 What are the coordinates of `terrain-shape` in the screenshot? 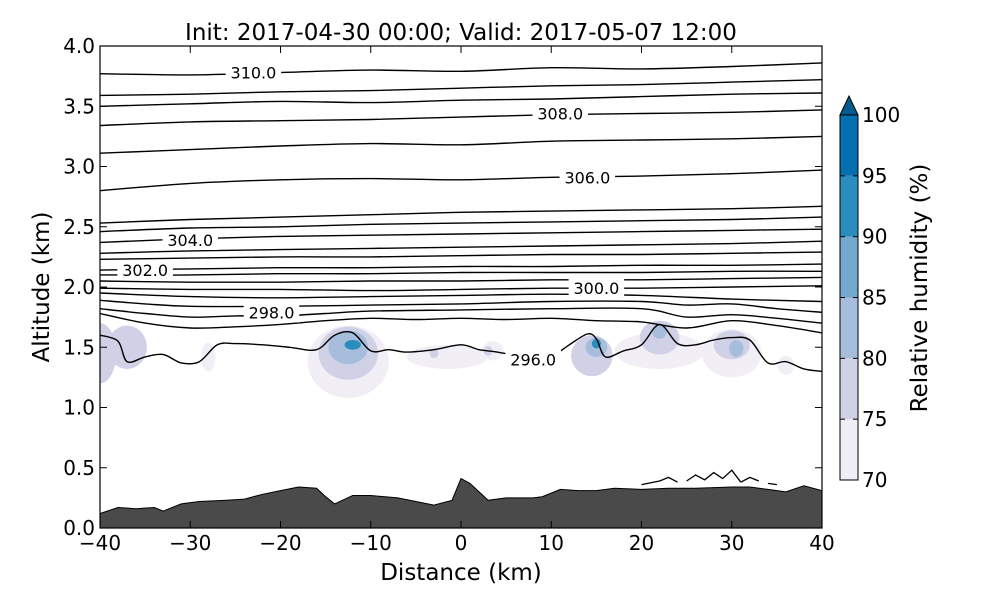 It's located at (461, 502).